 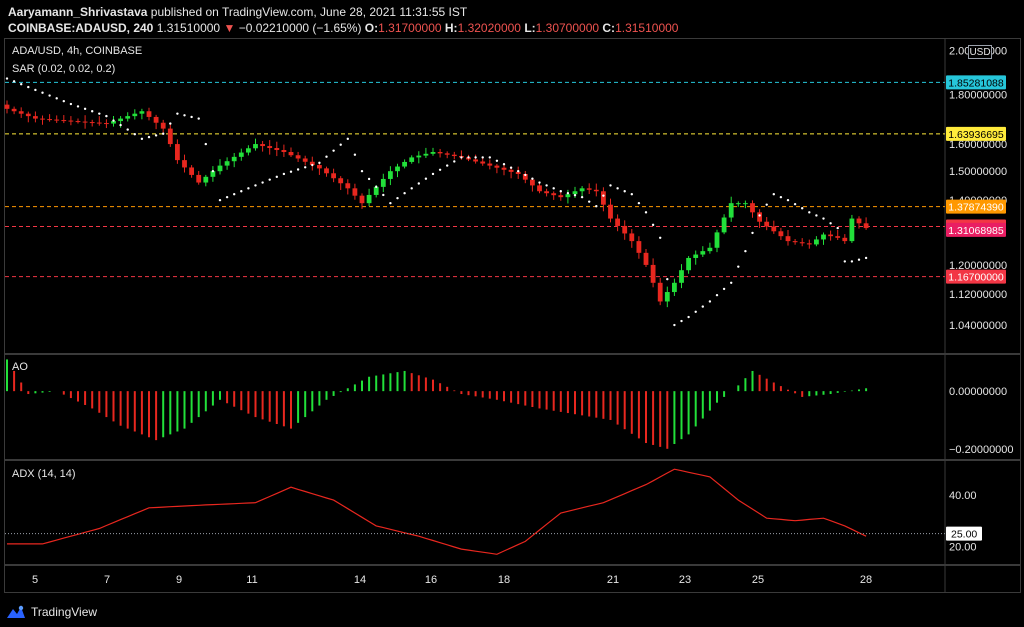 What do you see at coordinates (20, 367) in the screenshot?
I see `ao-indicator-label: AO` at bounding box center [20, 367].